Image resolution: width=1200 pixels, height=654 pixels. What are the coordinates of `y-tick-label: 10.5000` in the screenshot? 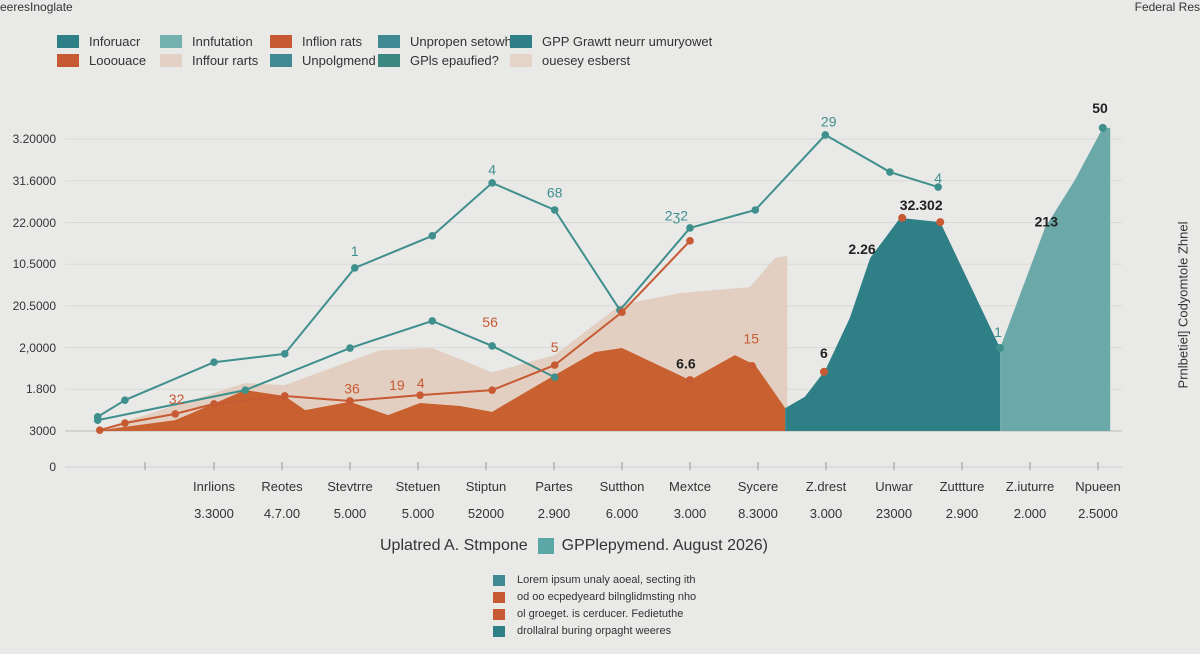 It's located at (34, 264).